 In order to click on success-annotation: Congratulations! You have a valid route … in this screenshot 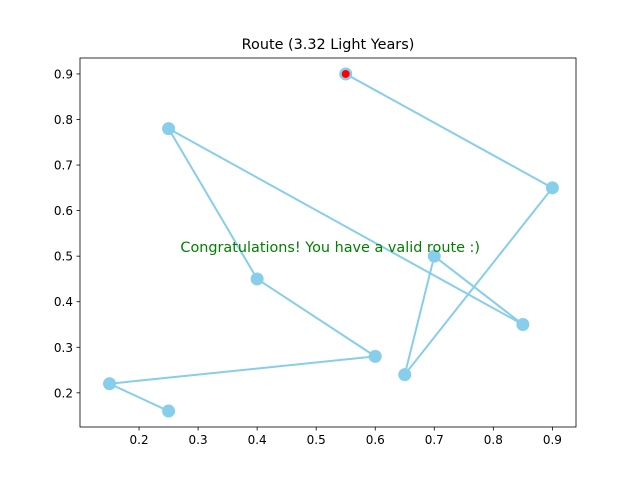, I will do `click(330, 248)`.